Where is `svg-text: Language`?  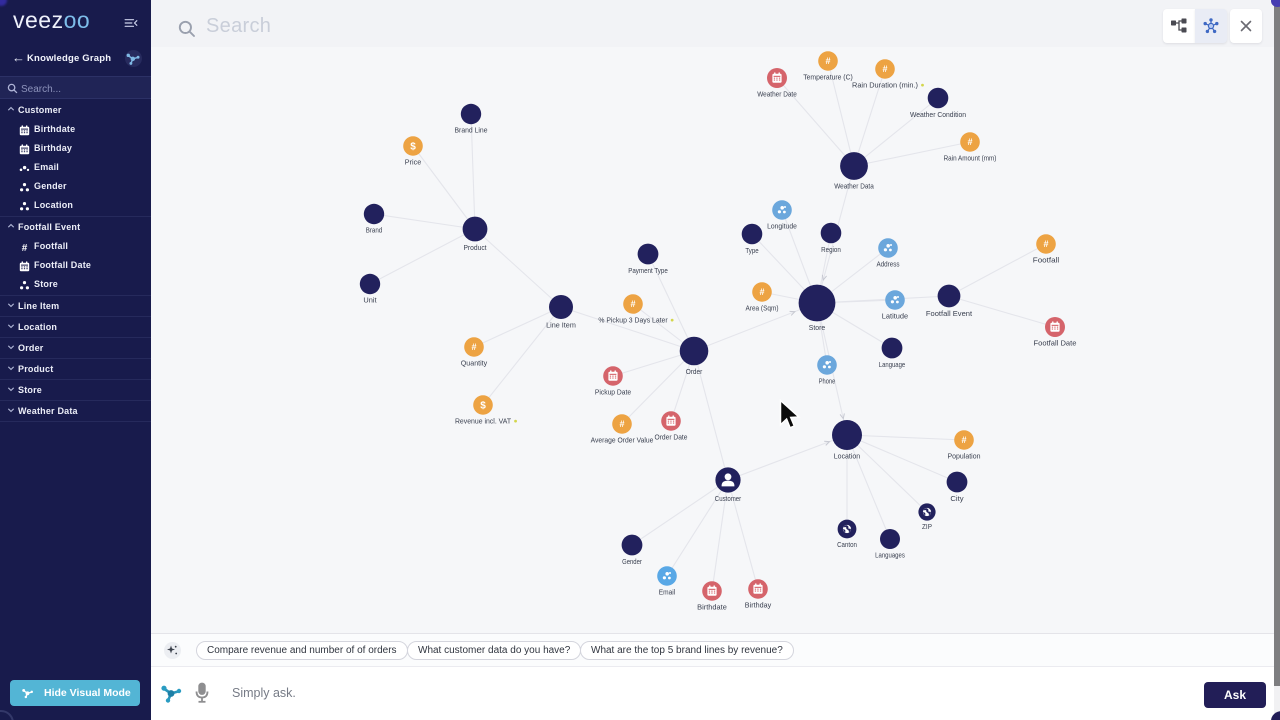 svg-text: Language is located at coordinates (892, 364).